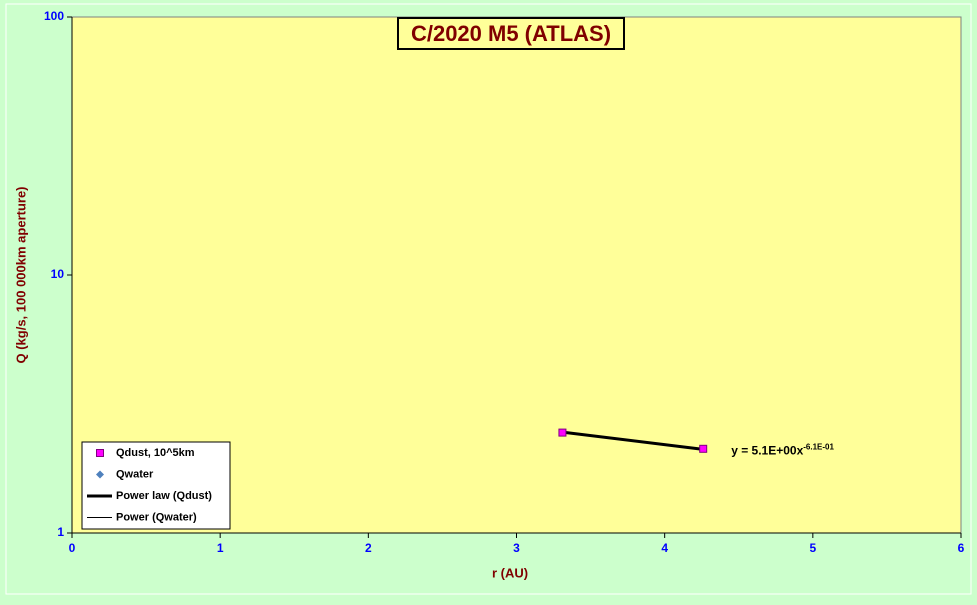 The width and height of the screenshot is (977, 605). Describe the element at coordinates (58, 274) in the screenshot. I see `y-tick-label: 10` at that location.